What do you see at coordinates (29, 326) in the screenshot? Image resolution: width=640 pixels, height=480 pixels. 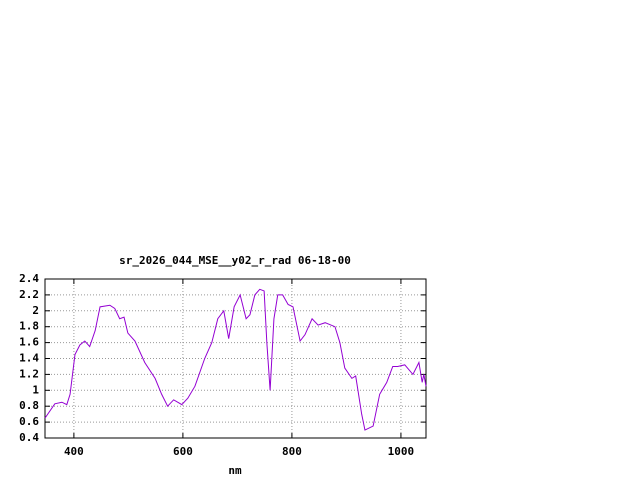 I see `y-tick-label: 1.8` at bounding box center [29, 326].